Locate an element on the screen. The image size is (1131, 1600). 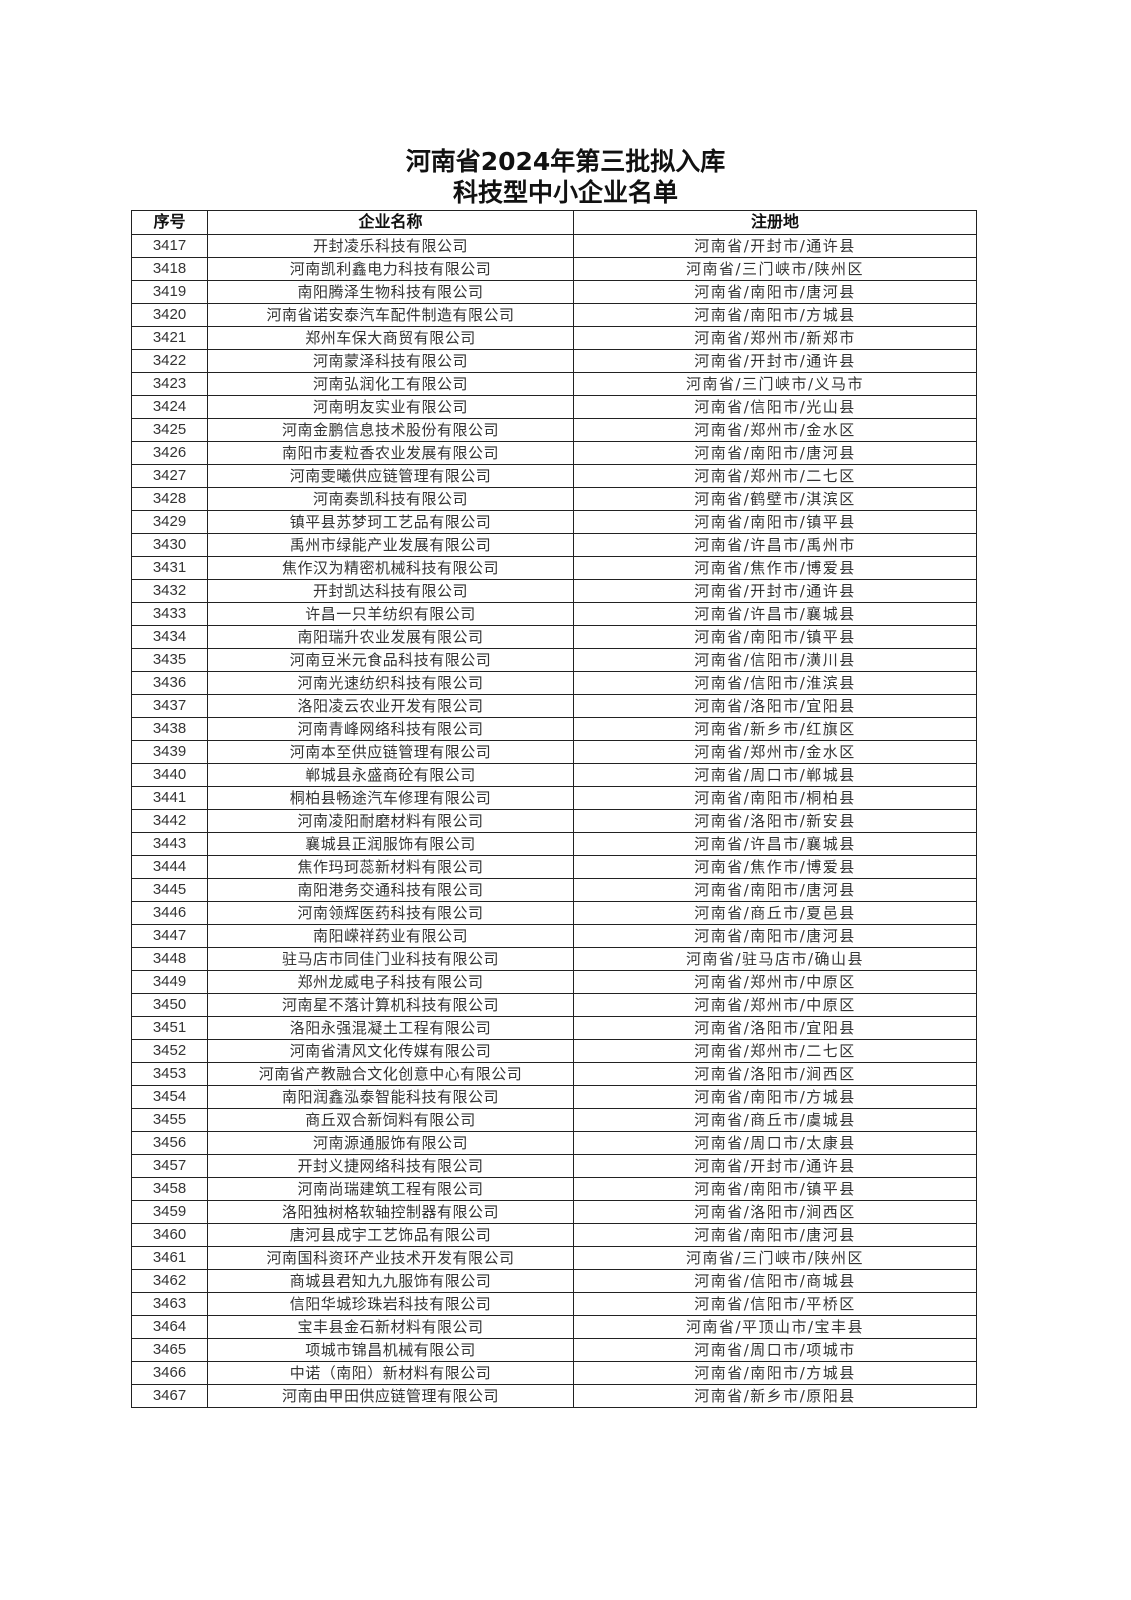
table-row: 3444 焦作玛珂蕊新材料有限公司 河南省/焦作市/博爱县 is located at coordinates (554, 866).